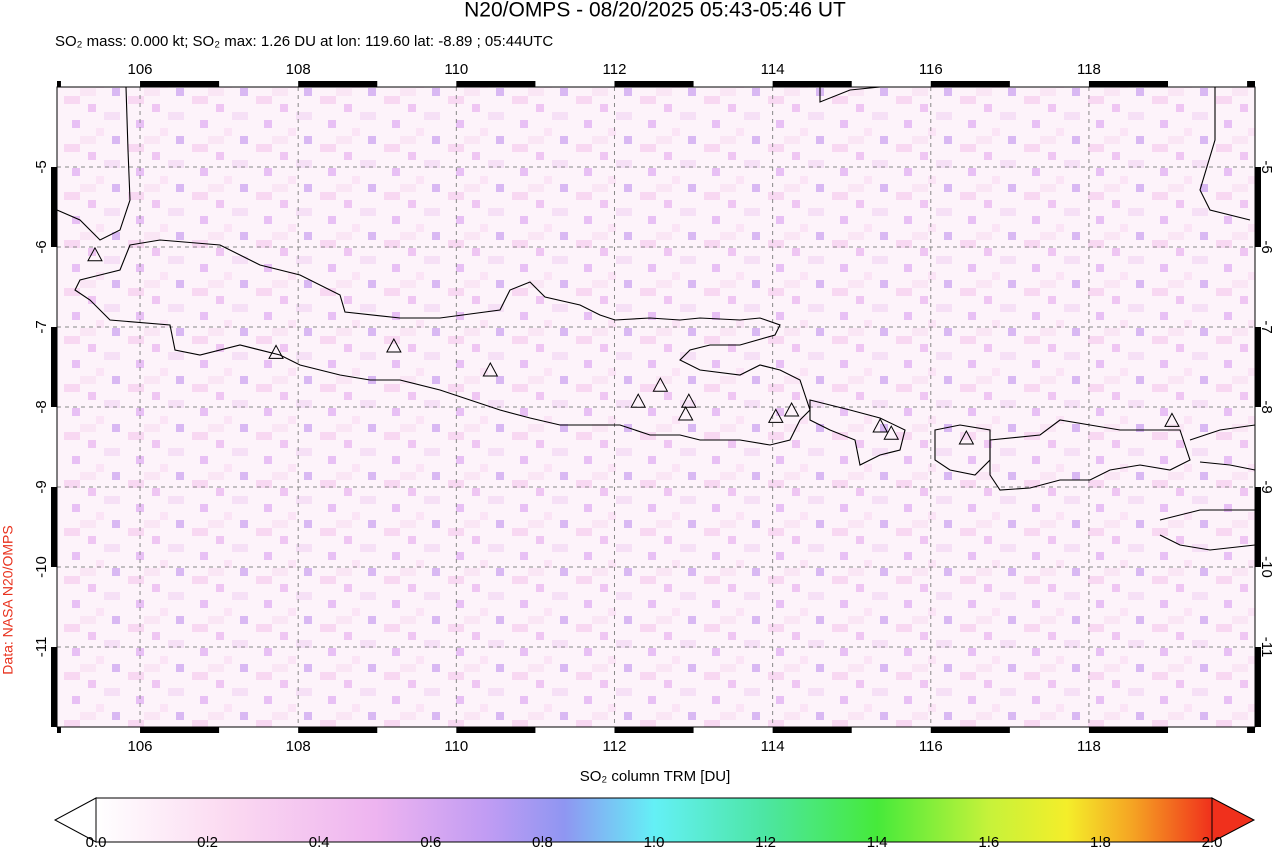  Describe the element at coordinates (1100, 842) in the screenshot. I see `colorbar-tick-label: 1.8` at that location.